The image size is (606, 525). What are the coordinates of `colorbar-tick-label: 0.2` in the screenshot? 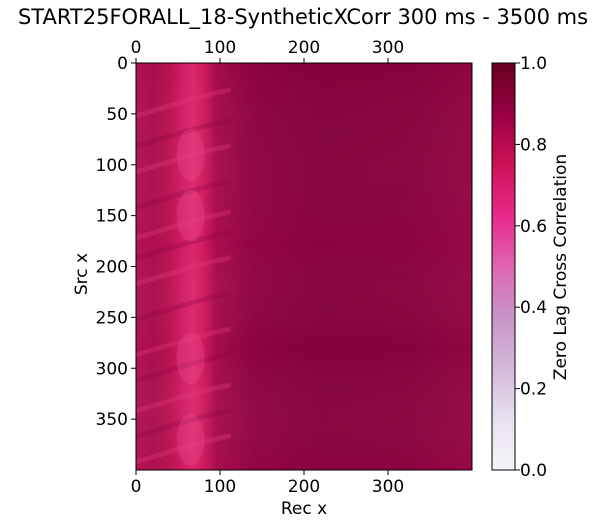 It's located at (533, 390).